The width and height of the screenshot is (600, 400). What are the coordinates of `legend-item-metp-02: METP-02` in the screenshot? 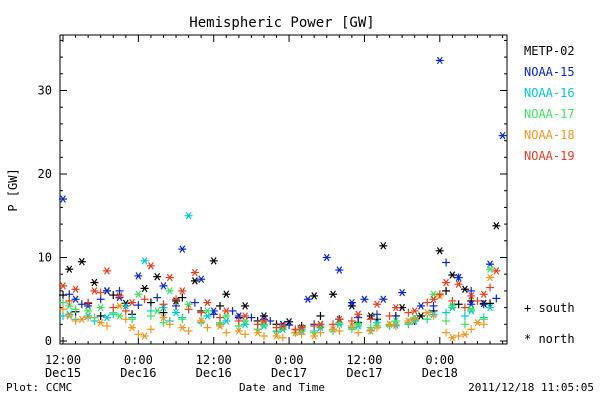 It's located at (549, 51).